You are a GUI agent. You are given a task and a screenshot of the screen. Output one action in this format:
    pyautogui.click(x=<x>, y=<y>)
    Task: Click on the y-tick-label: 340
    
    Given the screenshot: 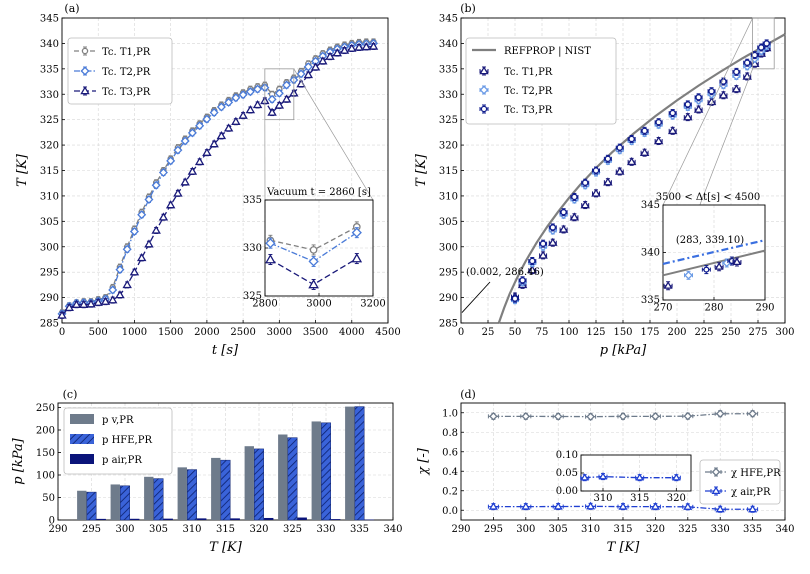 What is the action you would take?
    pyautogui.click(x=448, y=44)
    